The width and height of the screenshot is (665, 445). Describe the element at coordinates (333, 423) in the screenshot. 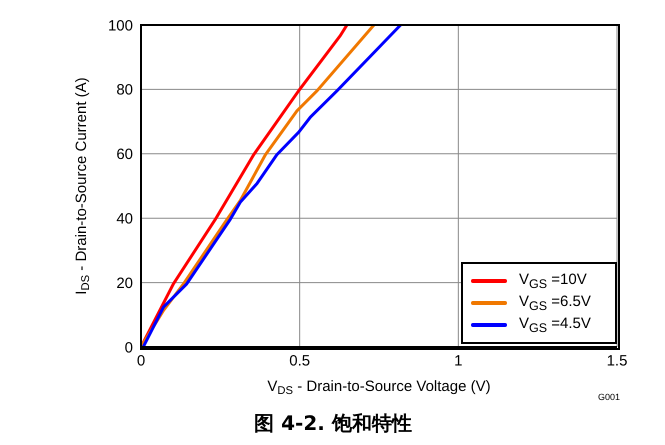

I see `text: 图 4-2. 饱和特性` at that location.